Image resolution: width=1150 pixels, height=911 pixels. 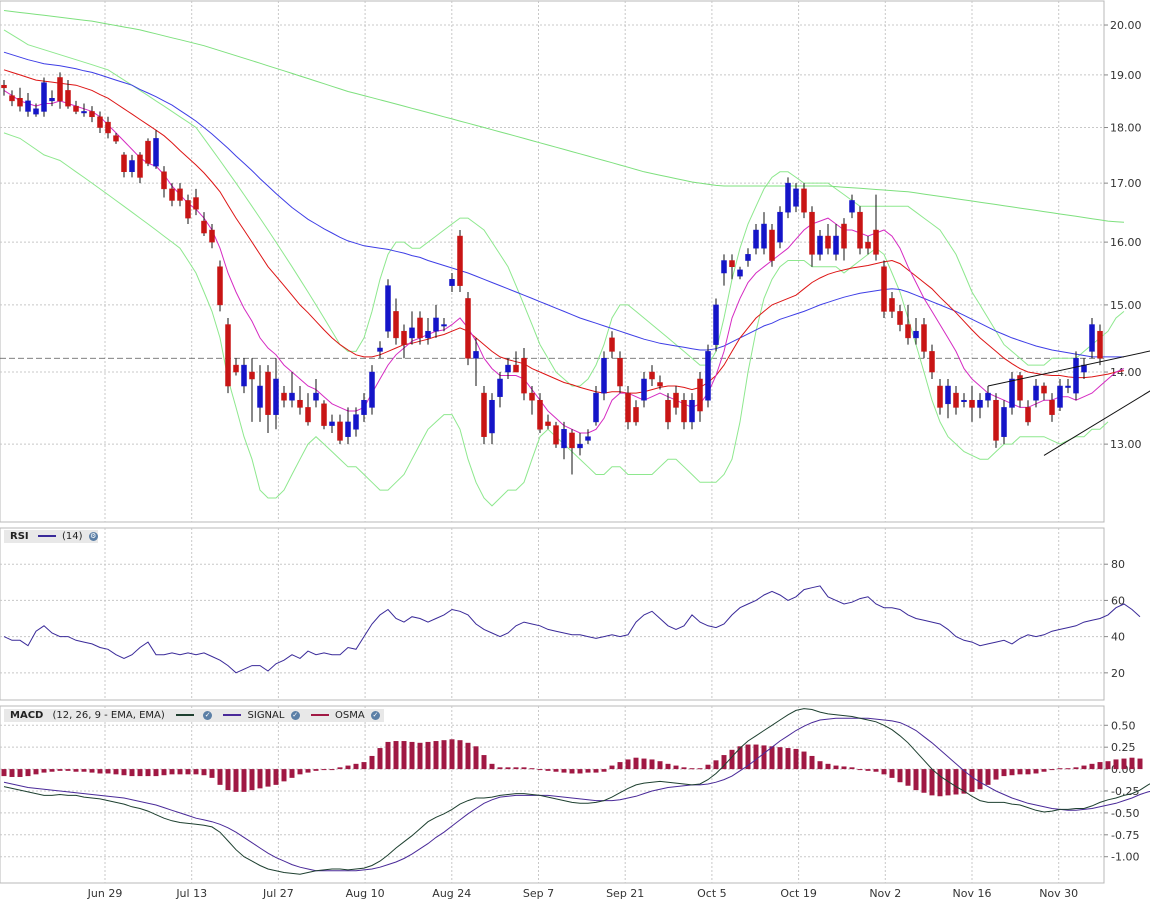 What do you see at coordinates (93, 536) in the screenshot?
I see `rsi-settings-icon: ⚙` at bounding box center [93, 536].